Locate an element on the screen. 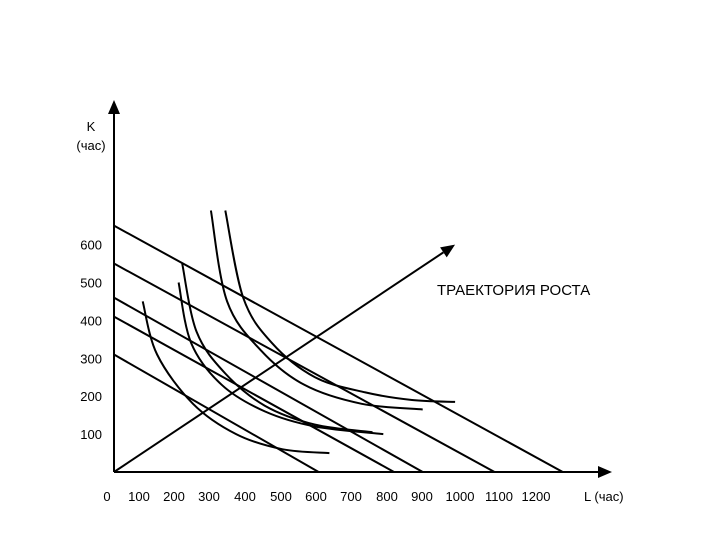 Image resolution: width=720 pixels, height=540 pixels. y-axis-symbol: K is located at coordinates (91, 126).